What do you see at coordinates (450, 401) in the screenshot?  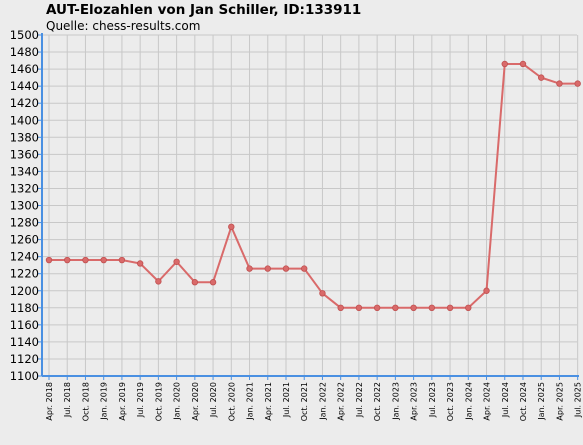 I see `x-tick-label: Oct. 2023` at bounding box center [450, 401].